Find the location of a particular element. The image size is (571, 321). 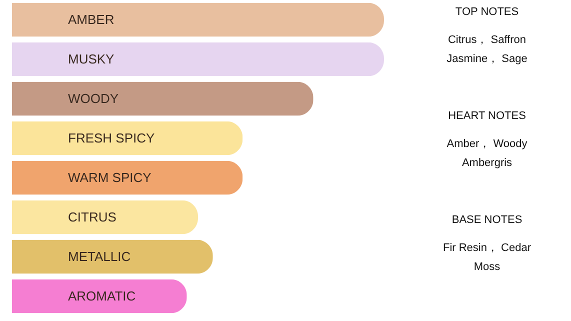

text: Moss is located at coordinates (487, 267).